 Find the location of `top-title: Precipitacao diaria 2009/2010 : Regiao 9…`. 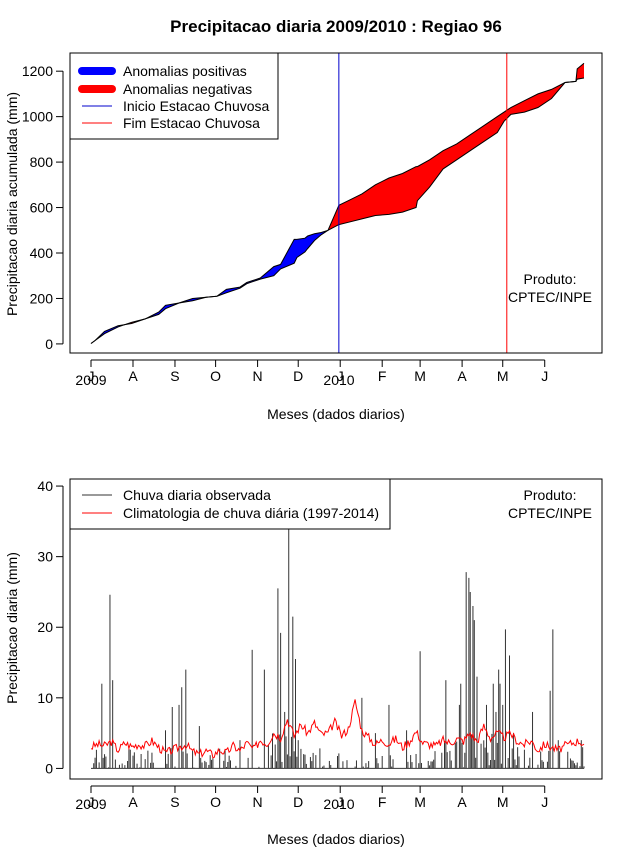

top-title: Precipitacao diaria 2009/2010 : Regiao 9… is located at coordinates (336, 26).